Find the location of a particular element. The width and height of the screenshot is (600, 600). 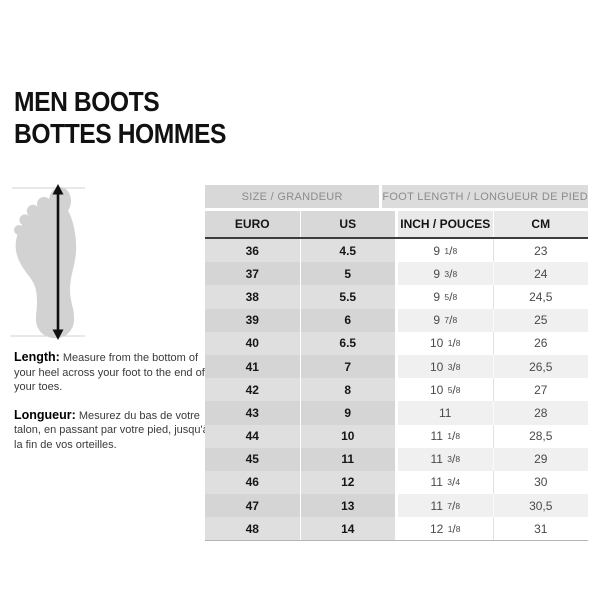

table-row: 41 7 10 3/8 26,5 is located at coordinates (396, 366).